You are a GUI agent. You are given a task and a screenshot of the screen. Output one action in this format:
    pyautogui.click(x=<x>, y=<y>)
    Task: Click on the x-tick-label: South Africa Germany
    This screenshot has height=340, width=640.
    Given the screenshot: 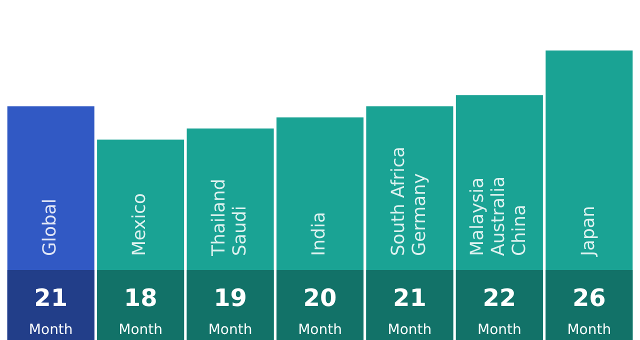 What is the action you would take?
    pyautogui.click(x=409, y=201)
    